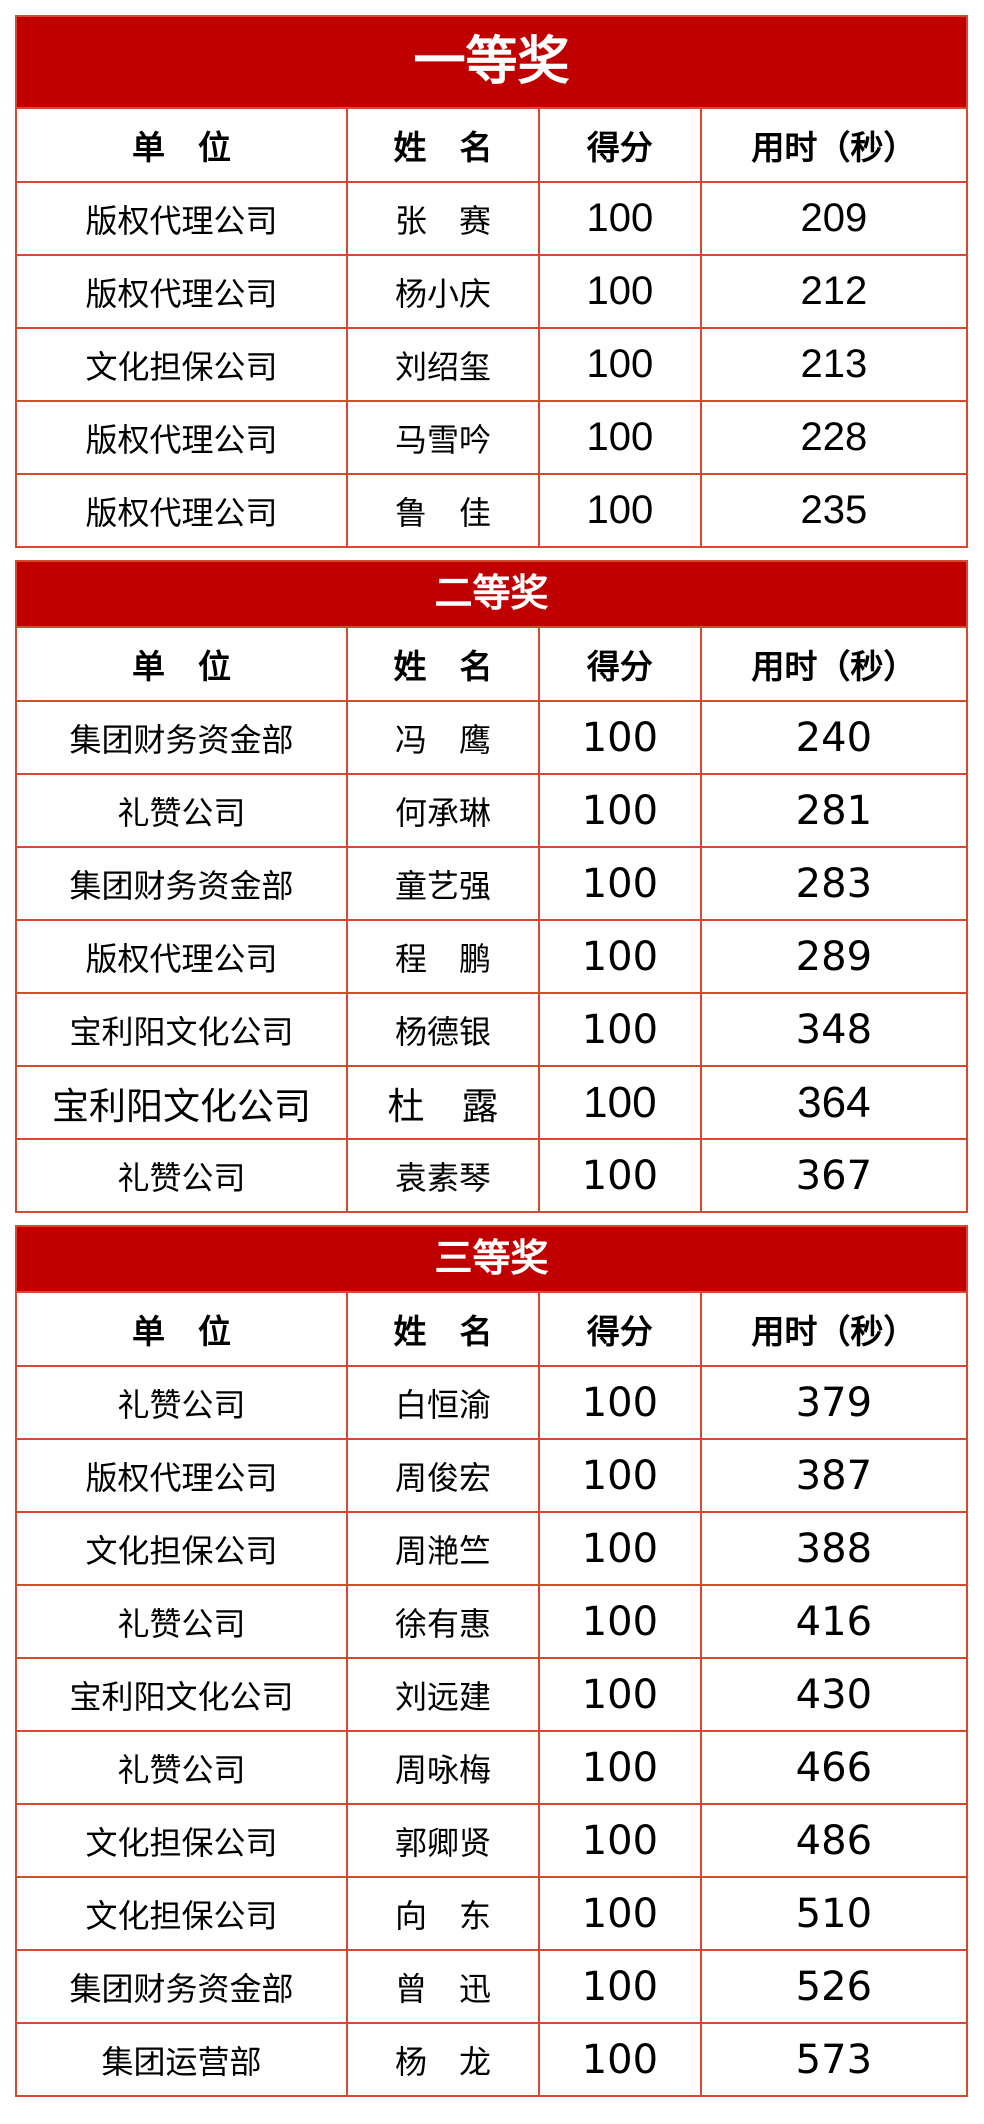 The height and width of the screenshot is (2124, 984). I want to click on table-row: 版权代理公司 张 赛 100 209, so click(492, 218).